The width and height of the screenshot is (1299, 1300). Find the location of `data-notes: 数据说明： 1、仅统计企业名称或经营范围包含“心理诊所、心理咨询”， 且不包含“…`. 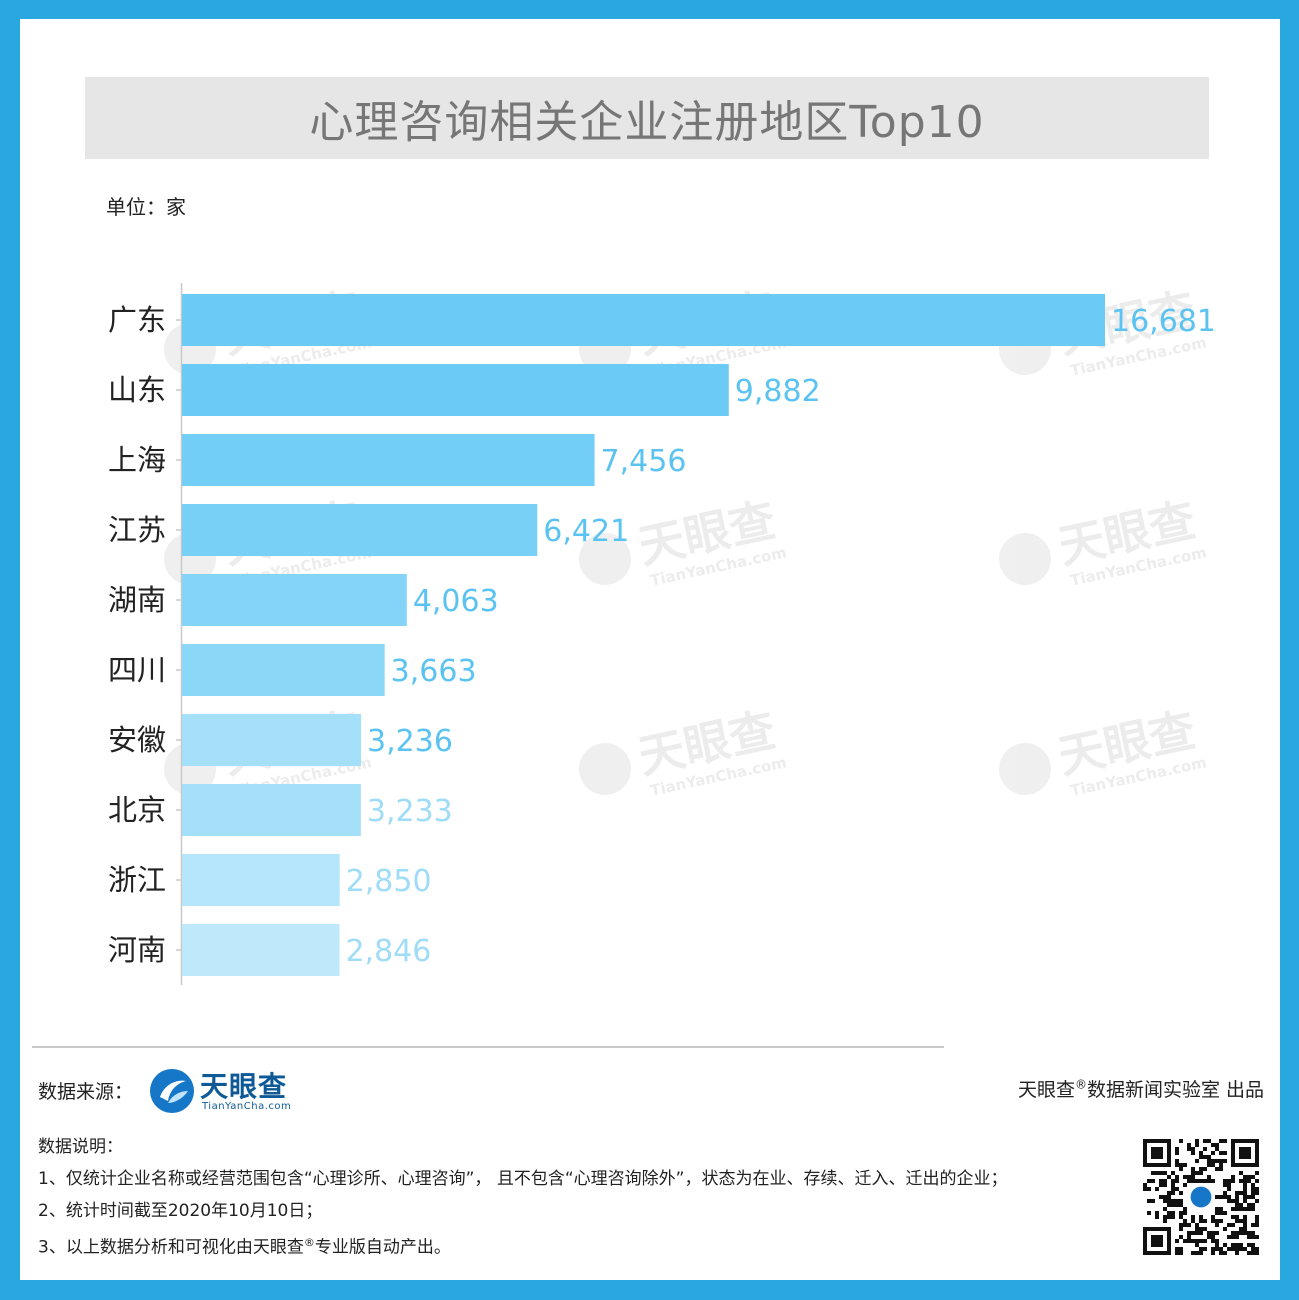

data-notes: 数据说明： 1、仅统计企业名称或经营范围包含“心理诊所、心理咨询”， 且不包含“… is located at coordinates (522, 1197).